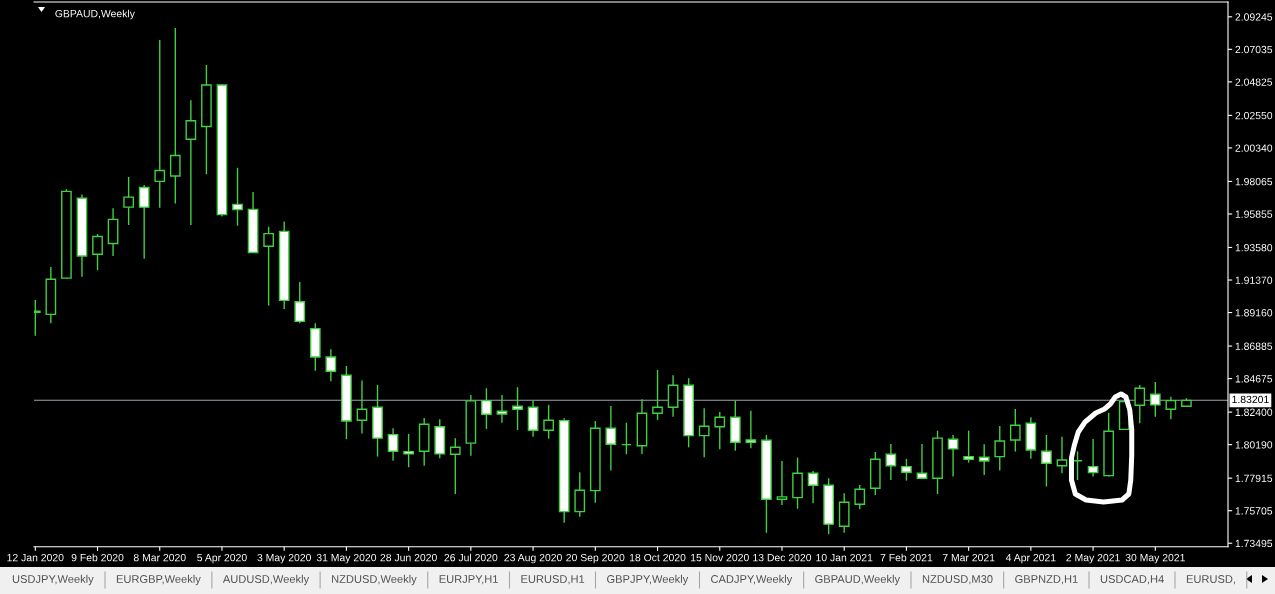 This screenshot has width=1275, height=594. Describe the element at coordinates (1254, 82) in the screenshot. I see `y-tick-label: 2.04825` at that location.